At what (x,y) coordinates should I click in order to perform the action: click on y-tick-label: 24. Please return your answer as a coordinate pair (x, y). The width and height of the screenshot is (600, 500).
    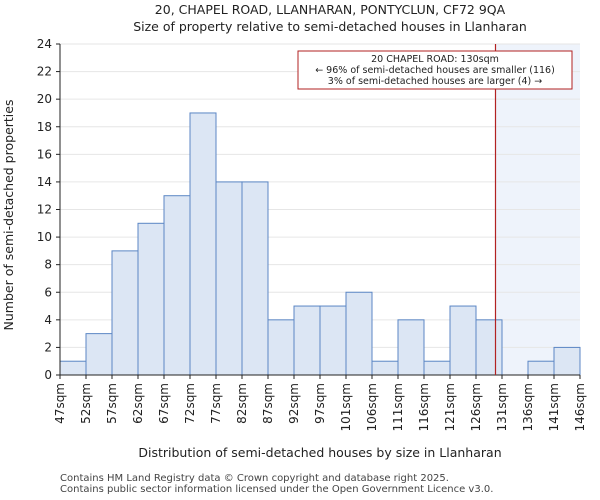
    Looking at the image, I should click on (44, 44).